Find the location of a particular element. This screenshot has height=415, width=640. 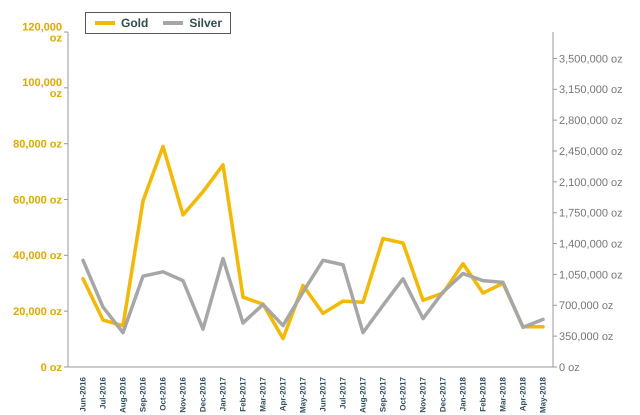

x-tick-label: Jan-2017 is located at coordinates (223, 394).